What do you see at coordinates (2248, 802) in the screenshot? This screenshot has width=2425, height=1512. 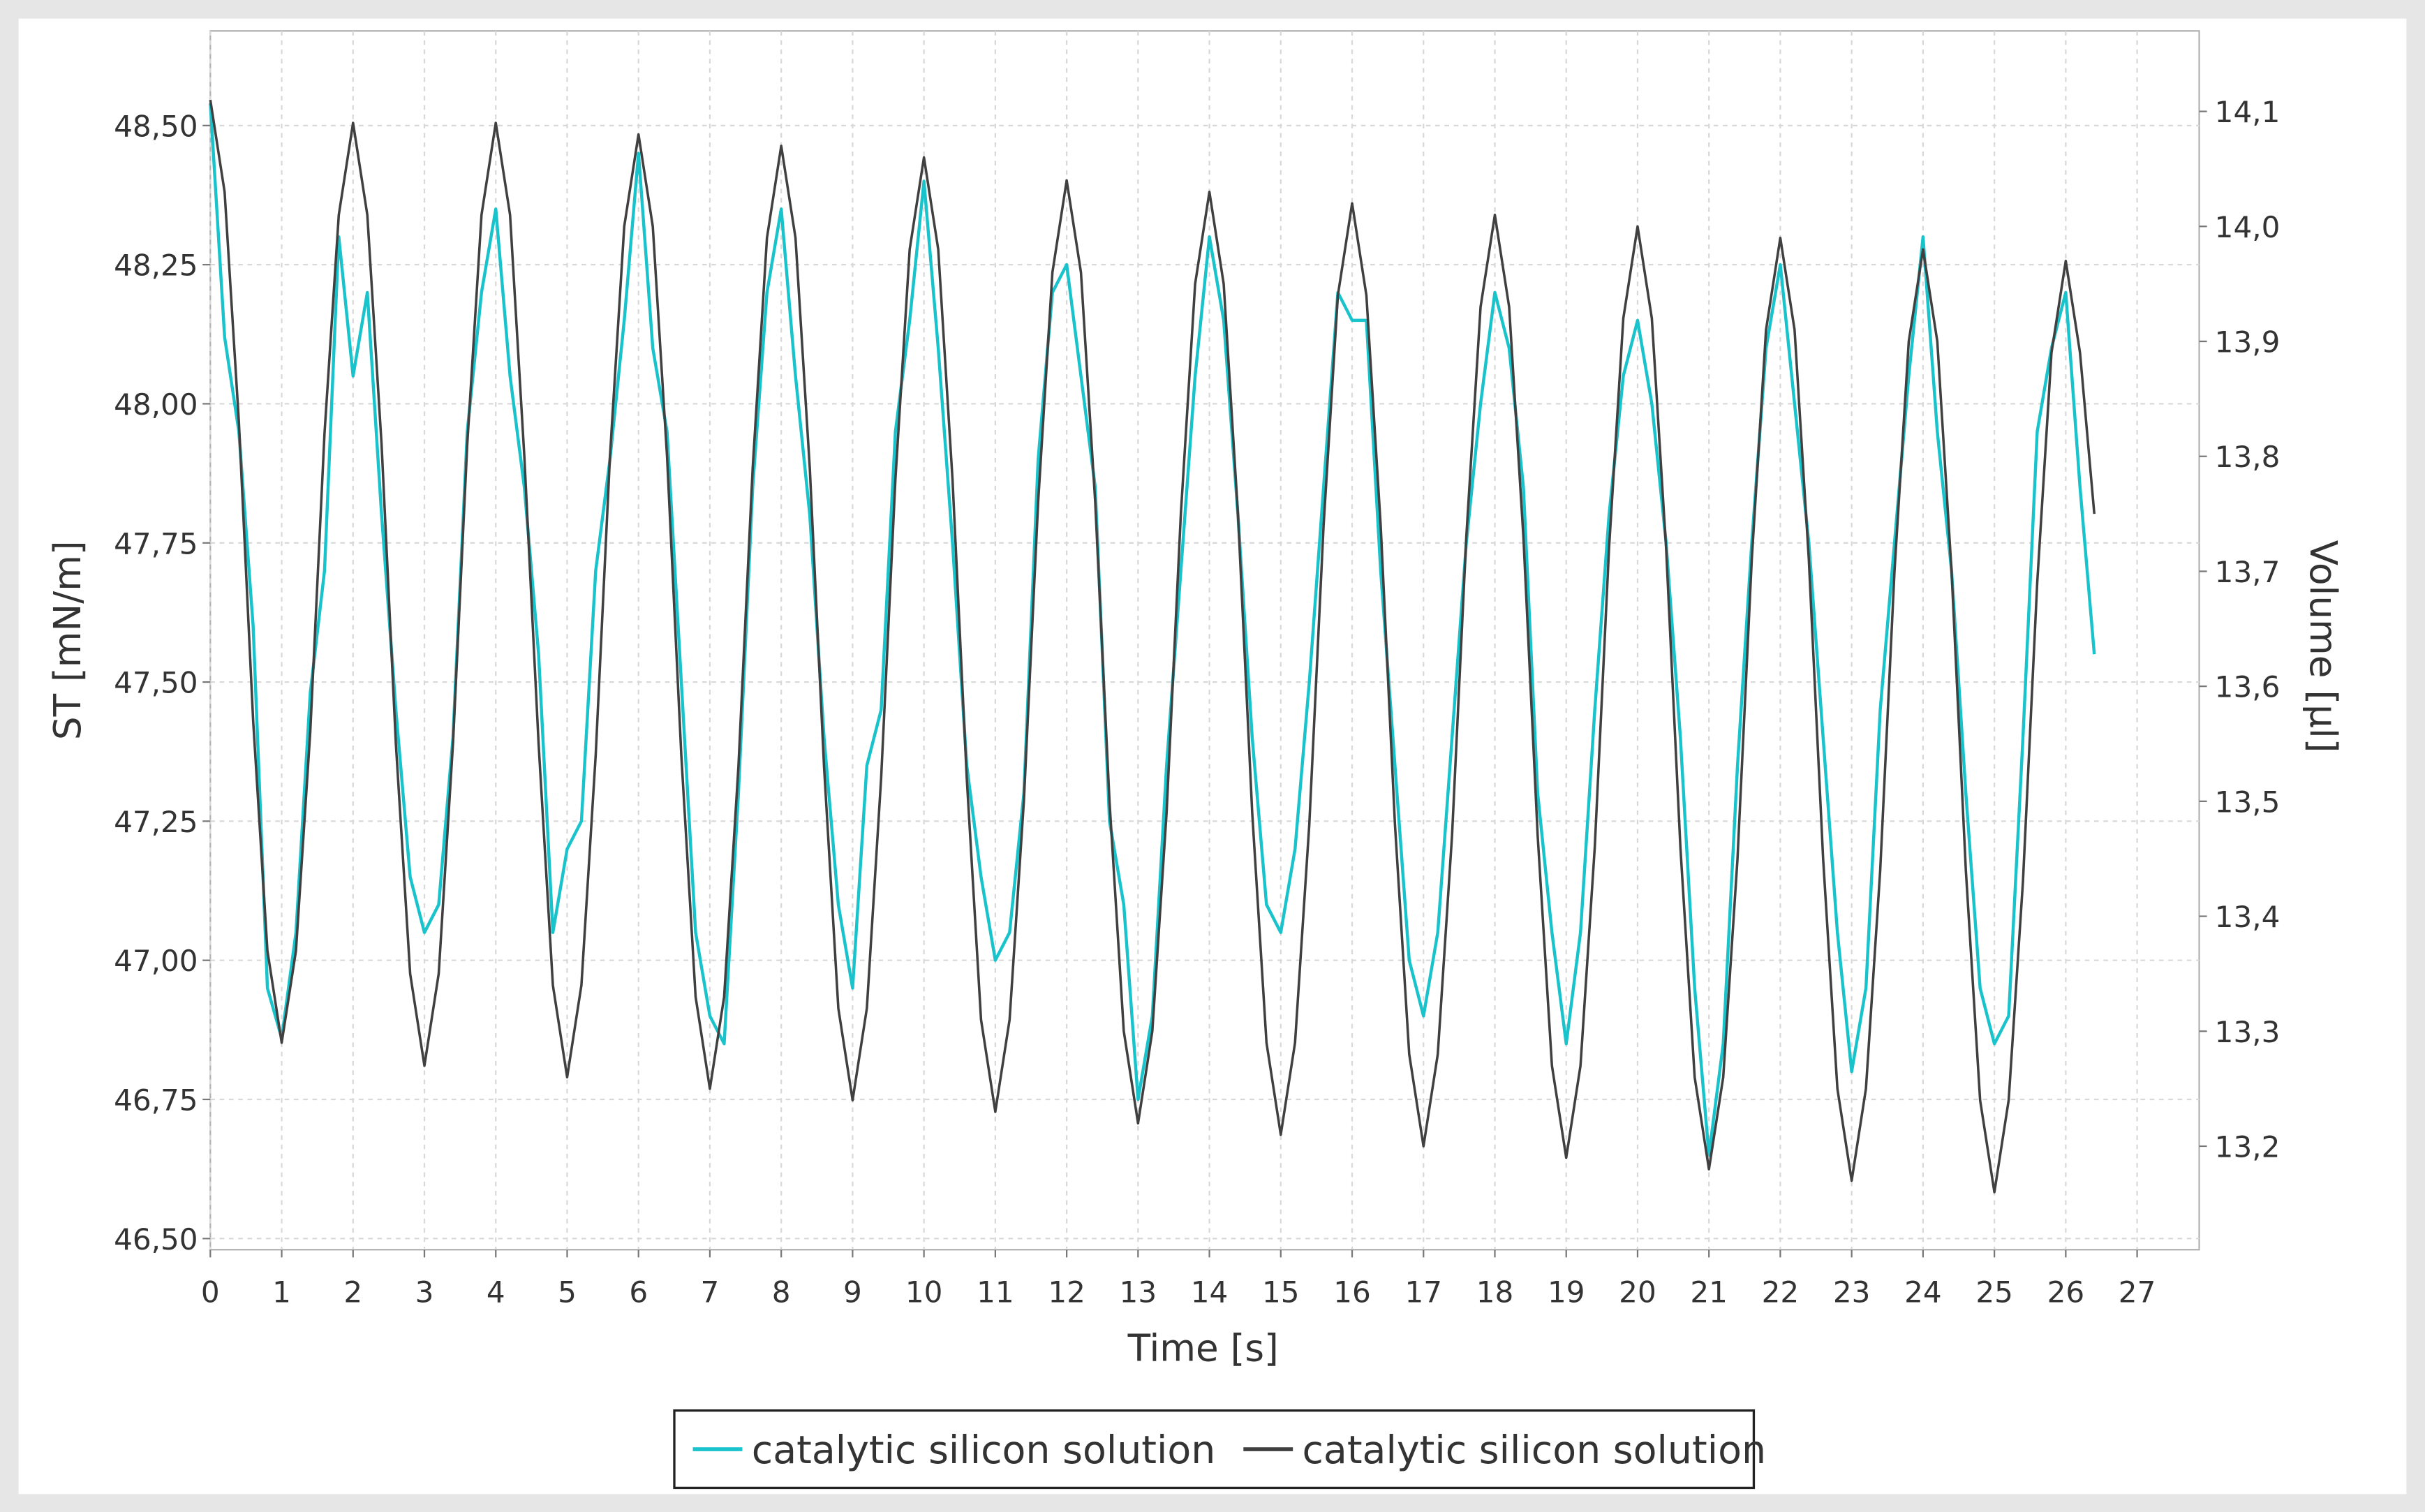 I see `y2-tick-label: 13,5` at bounding box center [2248, 802].